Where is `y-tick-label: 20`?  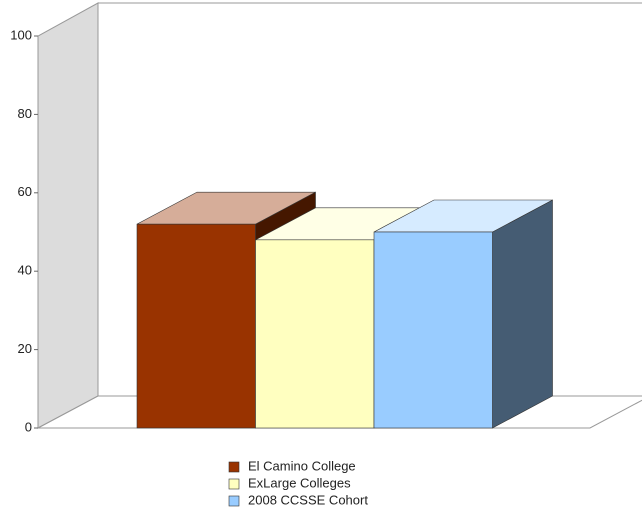 y-tick-label: 20 is located at coordinates (25, 348).